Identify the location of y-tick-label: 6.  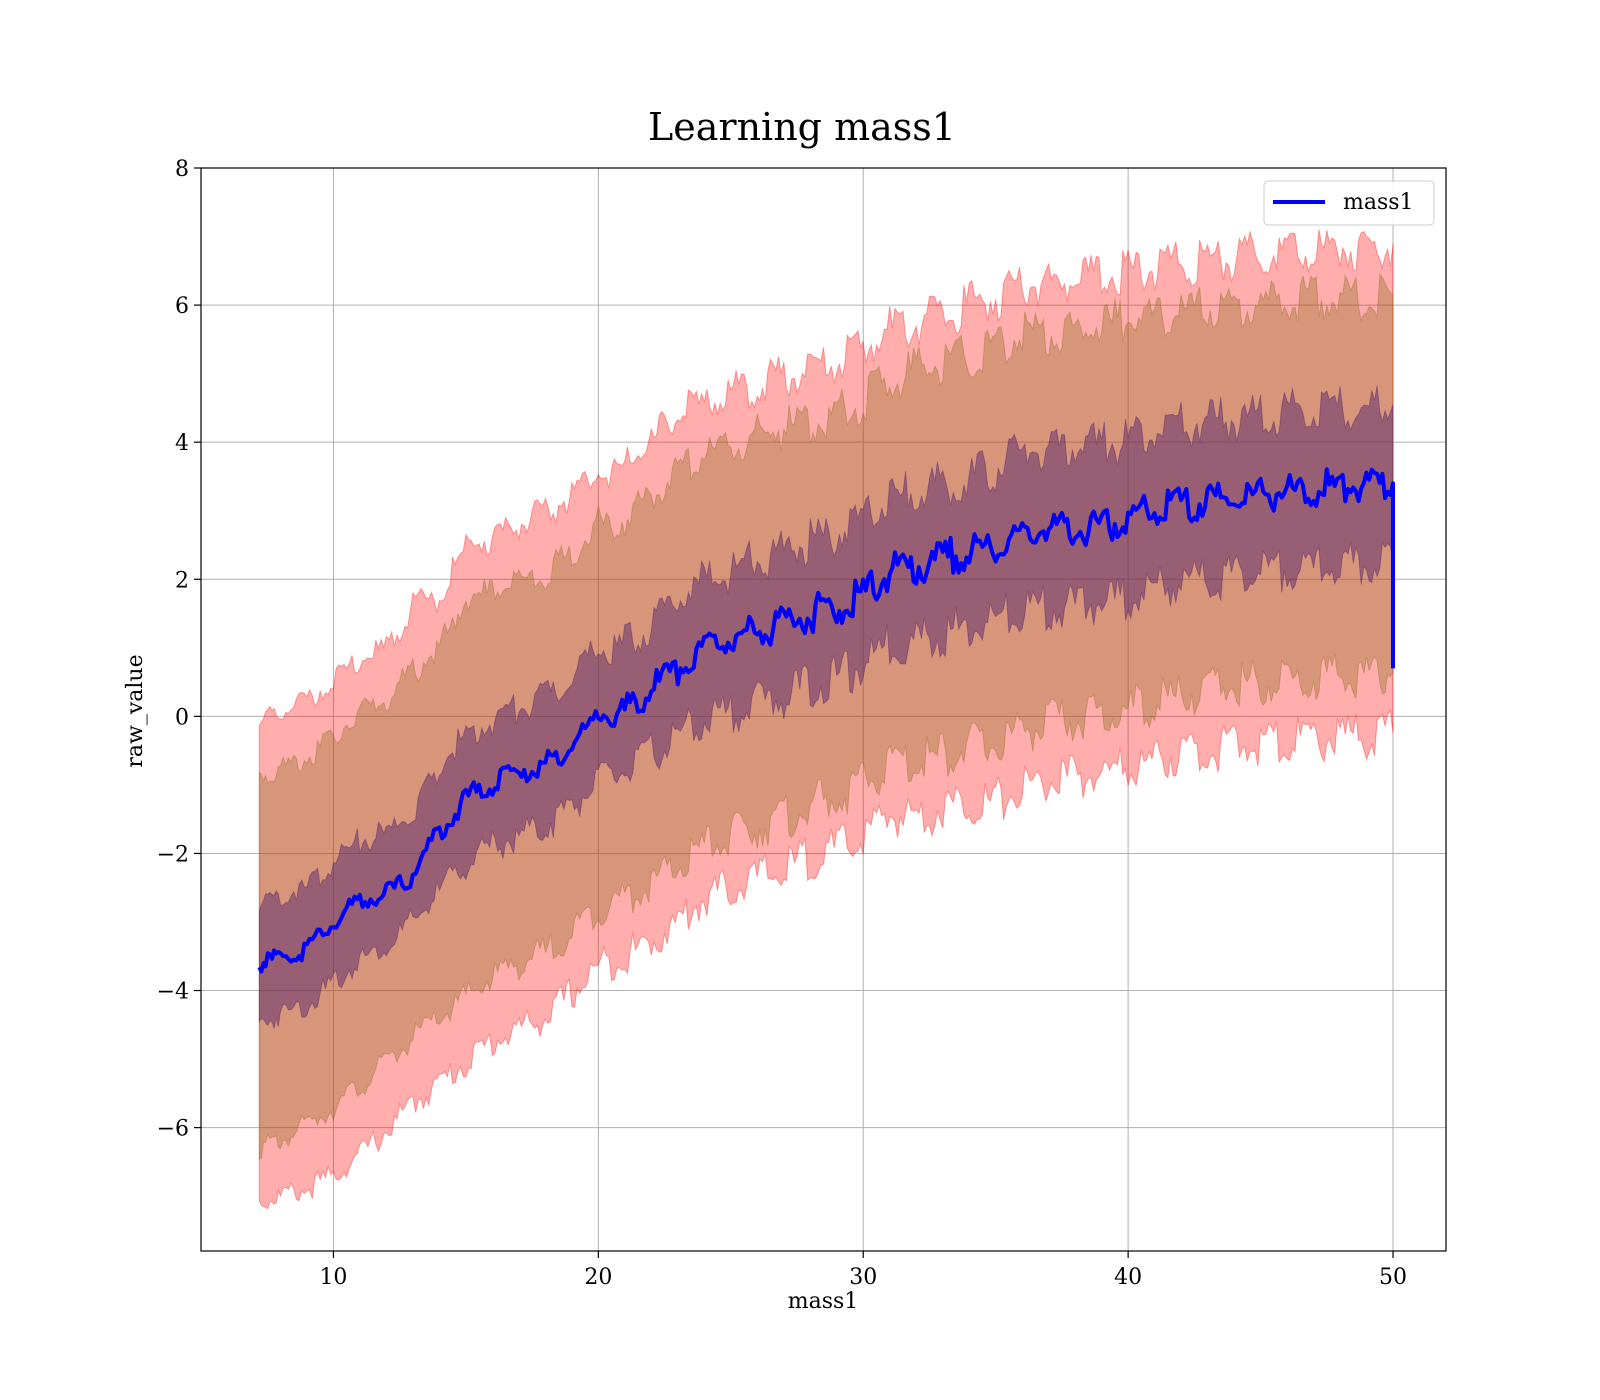
(182, 306).